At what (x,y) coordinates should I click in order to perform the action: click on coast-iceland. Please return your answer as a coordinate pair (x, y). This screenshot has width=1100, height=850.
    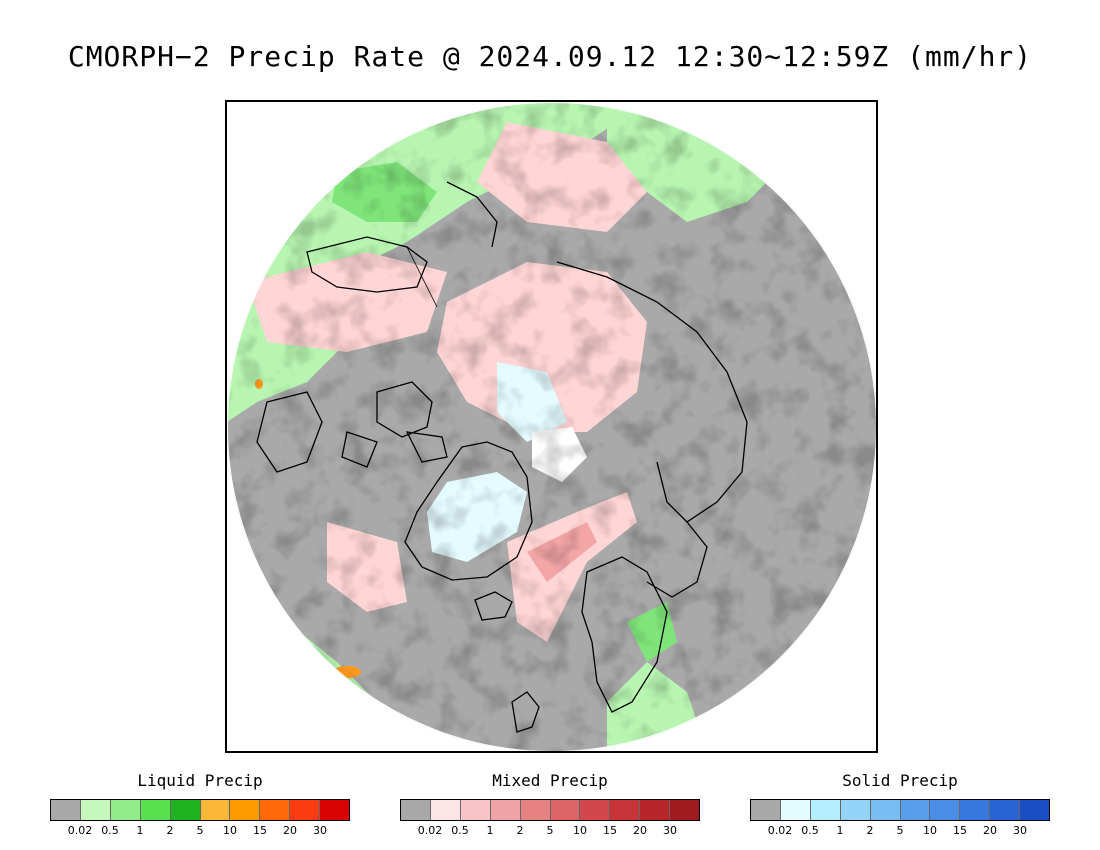
    Looking at the image, I should click on (493, 606).